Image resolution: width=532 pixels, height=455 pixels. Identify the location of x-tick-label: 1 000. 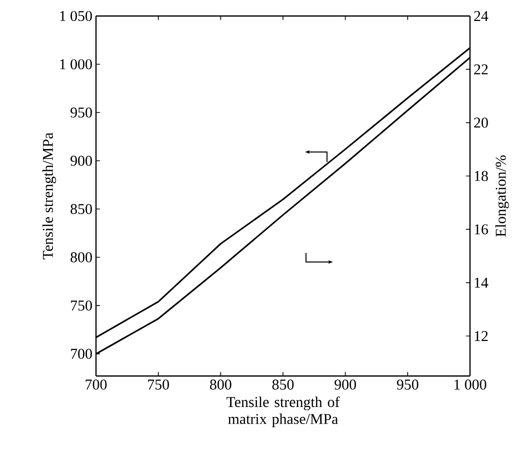
(470, 385).